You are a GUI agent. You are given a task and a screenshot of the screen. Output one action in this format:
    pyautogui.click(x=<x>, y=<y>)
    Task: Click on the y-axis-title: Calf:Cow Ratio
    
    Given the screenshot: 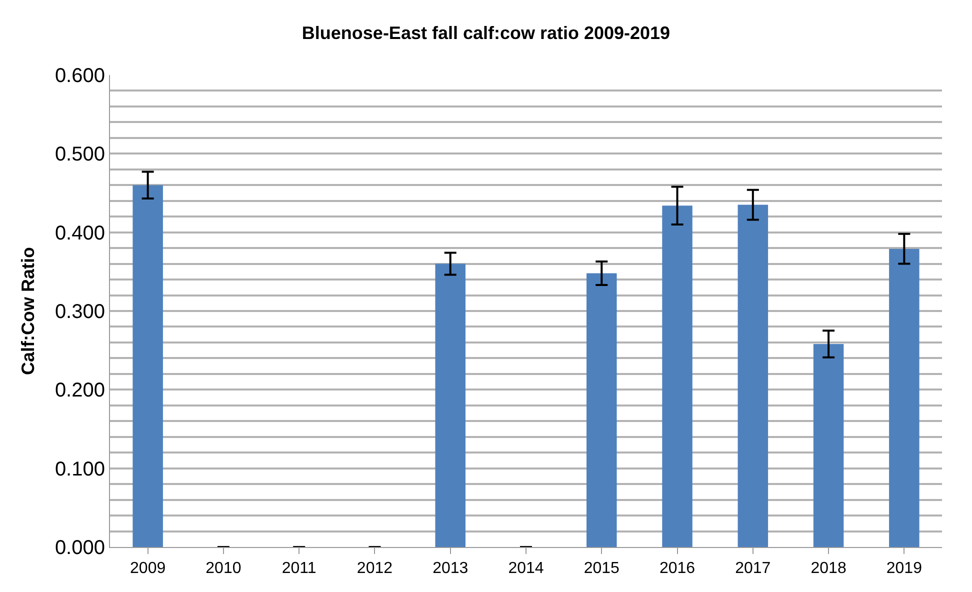 What is the action you would take?
    pyautogui.click(x=28, y=311)
    